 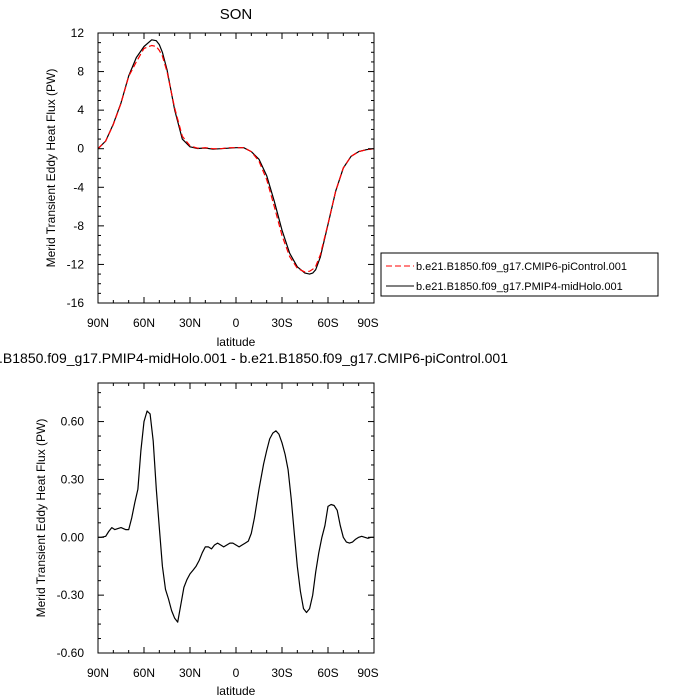 What do you see at coordinates (73, 422) in the screenshot?
I see `bottom-y-tick-label: 0.60` at bounding box center [73, 422].